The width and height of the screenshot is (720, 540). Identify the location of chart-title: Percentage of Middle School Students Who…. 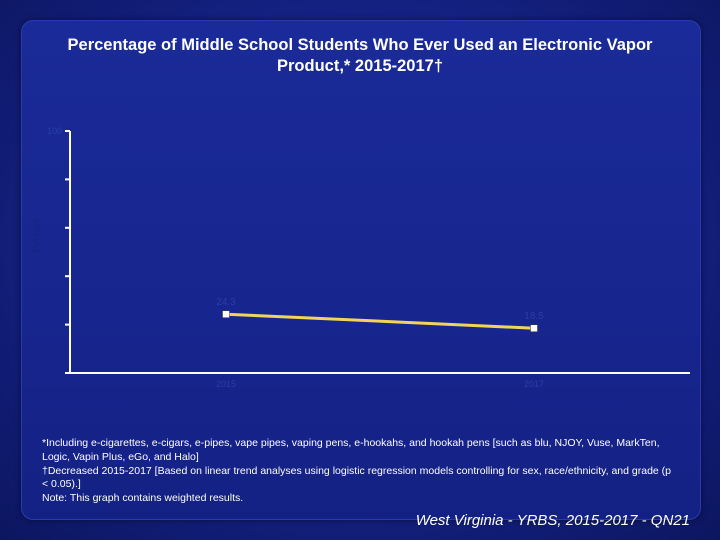
(360, 55).